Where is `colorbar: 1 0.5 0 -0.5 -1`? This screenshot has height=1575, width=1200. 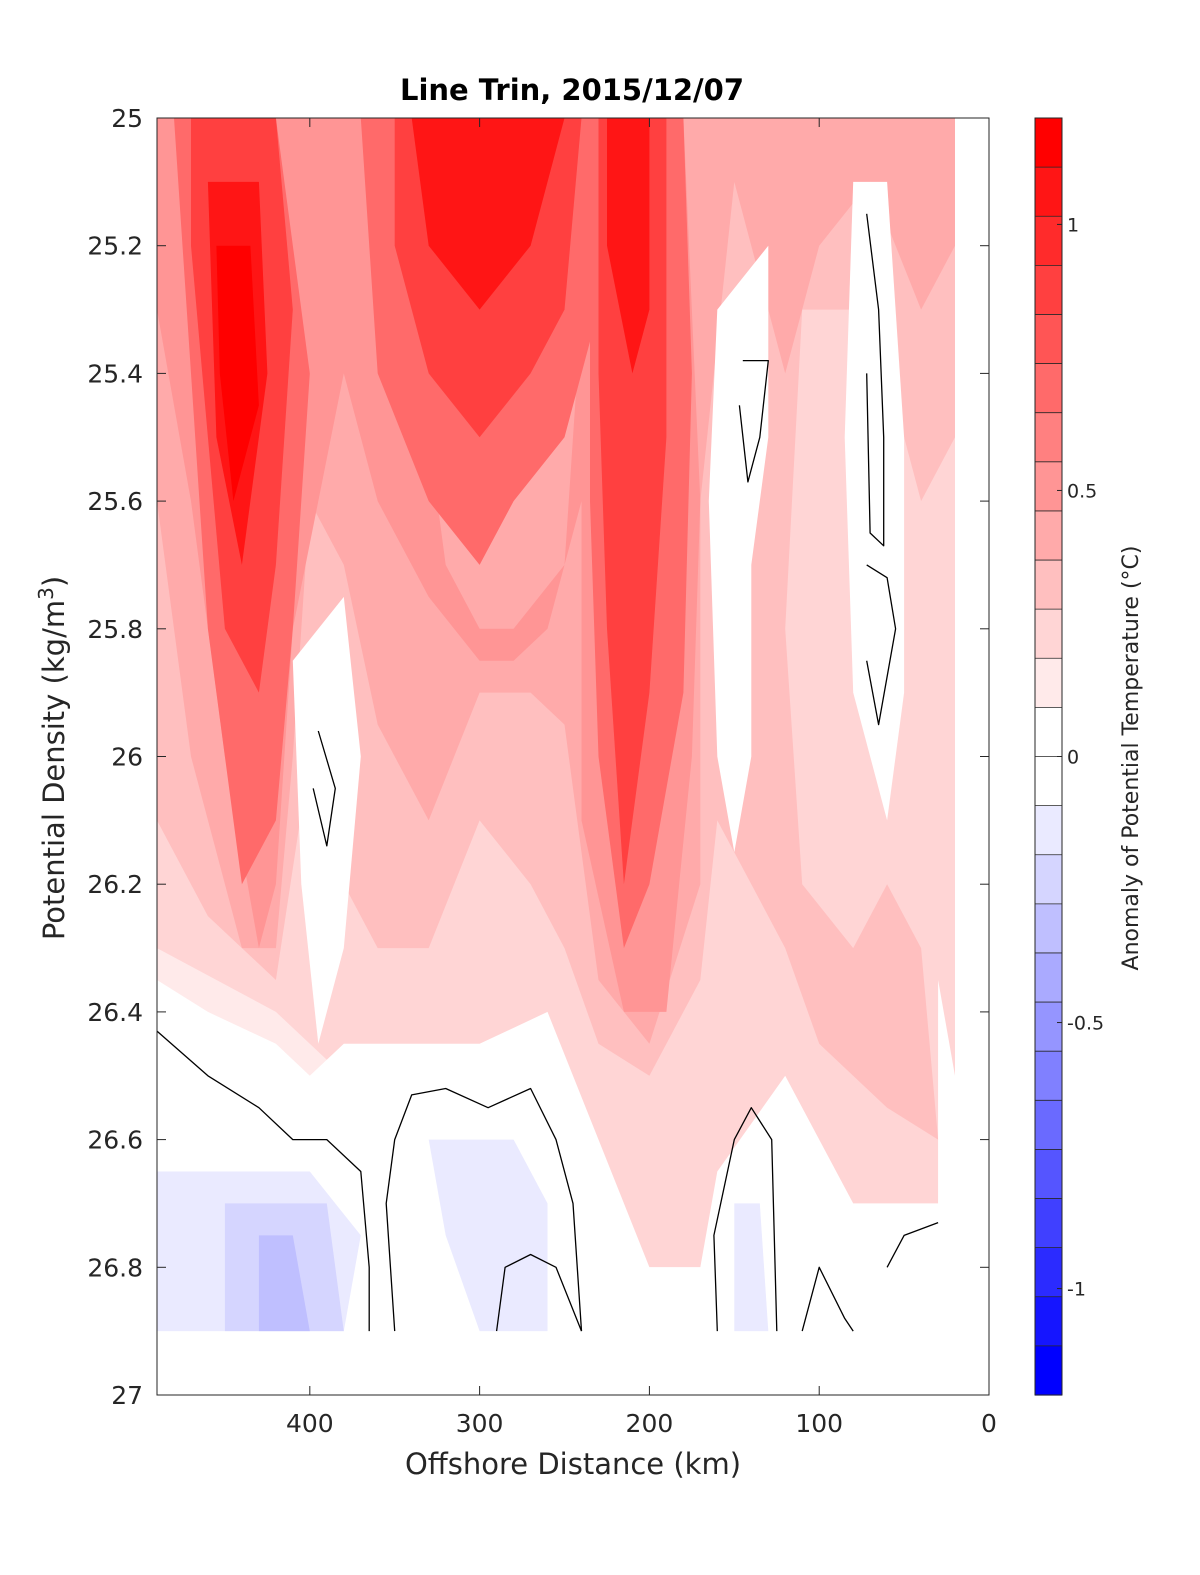 colorbar: 1 0.5 0 -0.5 -1 is located at coordinates (1069, 756).